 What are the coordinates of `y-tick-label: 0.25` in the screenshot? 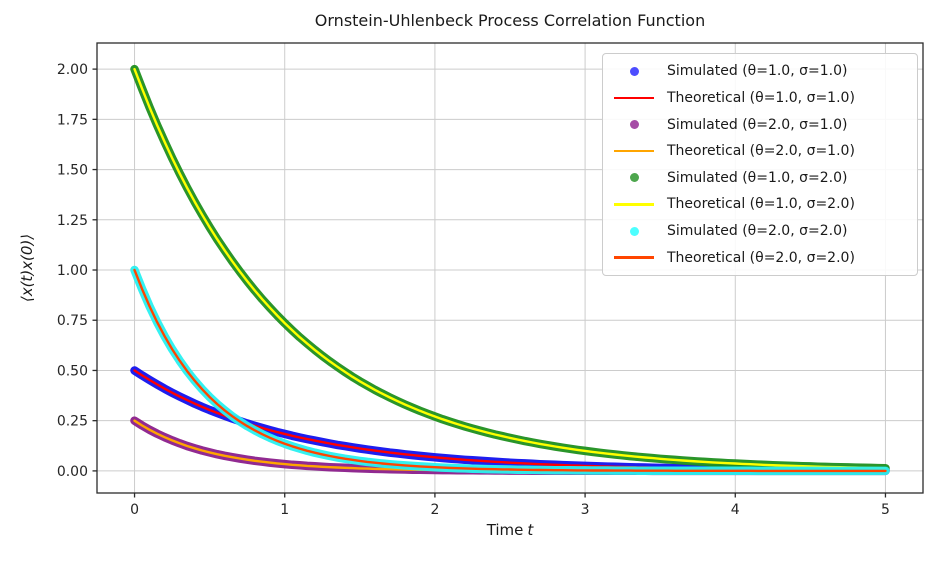 It's located at (72, 422).